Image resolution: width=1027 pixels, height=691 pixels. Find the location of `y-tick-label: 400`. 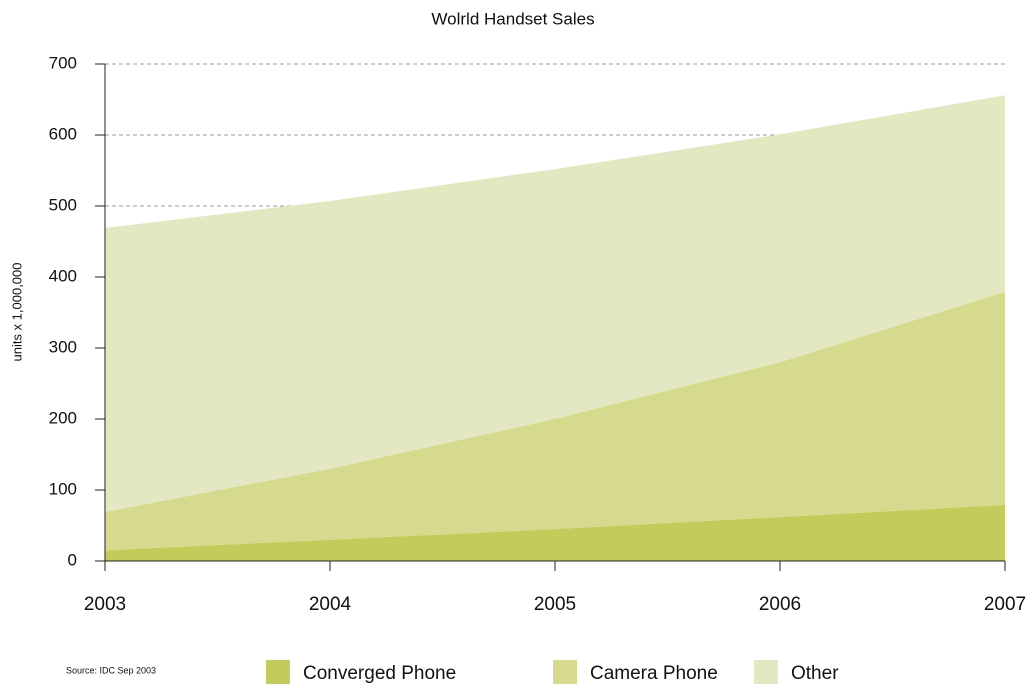

y-tick-label: 400 is located at coordinates (63, 275).